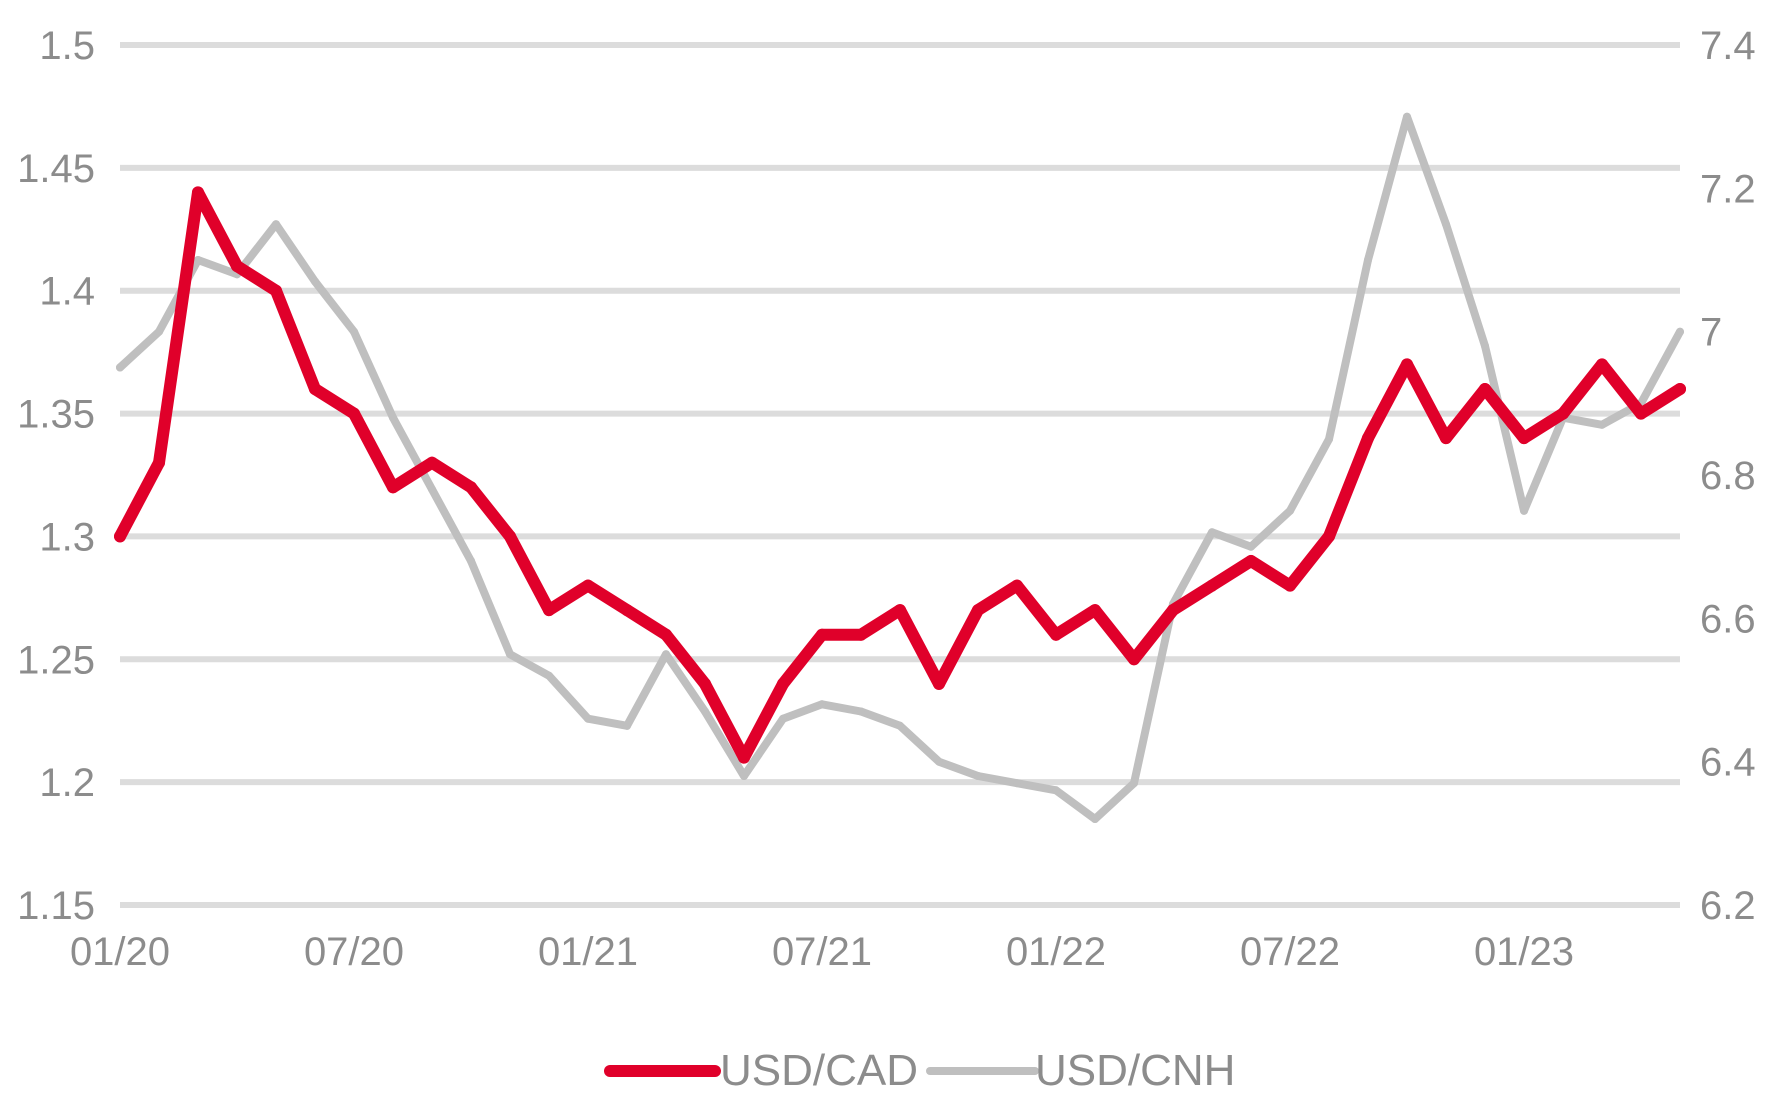  Describe the element at coordinates (1135, 1070) in the screenshot. I see `legend-label: USD/CNH` at that location.